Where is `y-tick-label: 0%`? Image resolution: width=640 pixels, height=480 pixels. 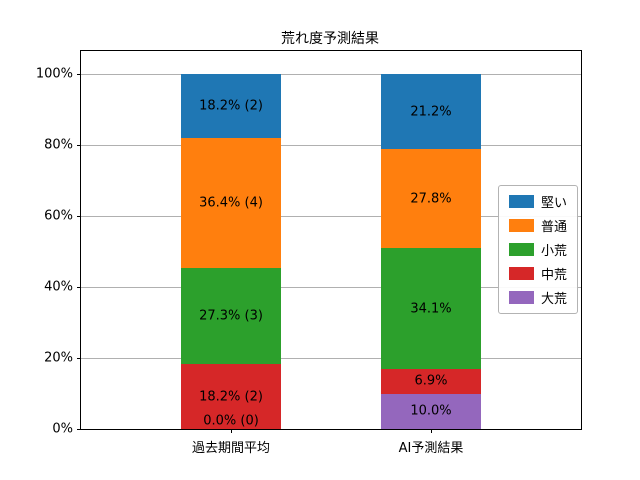 y-tick-label: 0% is located at coordinates (62, 429).